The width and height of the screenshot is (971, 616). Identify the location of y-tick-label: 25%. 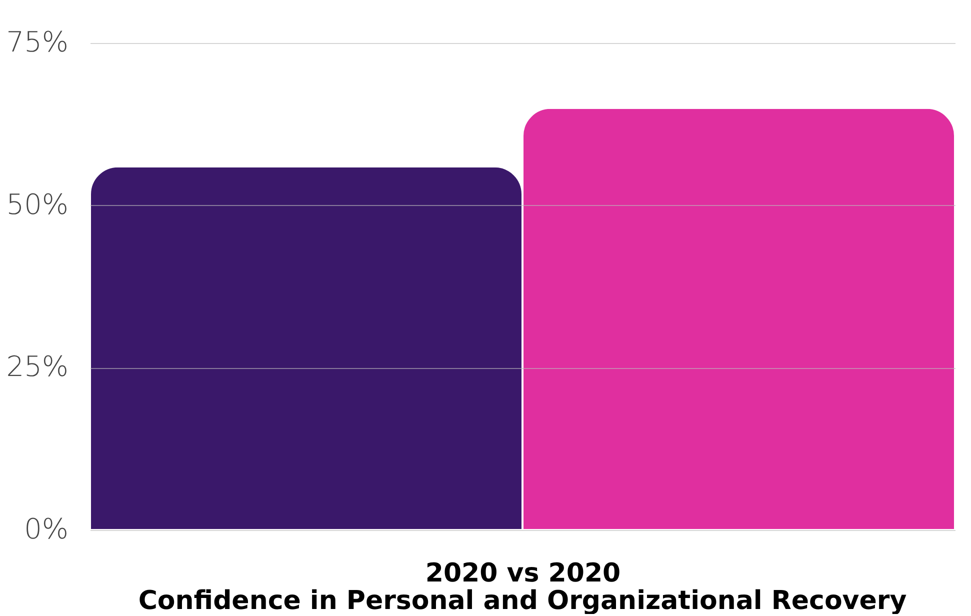
(37, 367).